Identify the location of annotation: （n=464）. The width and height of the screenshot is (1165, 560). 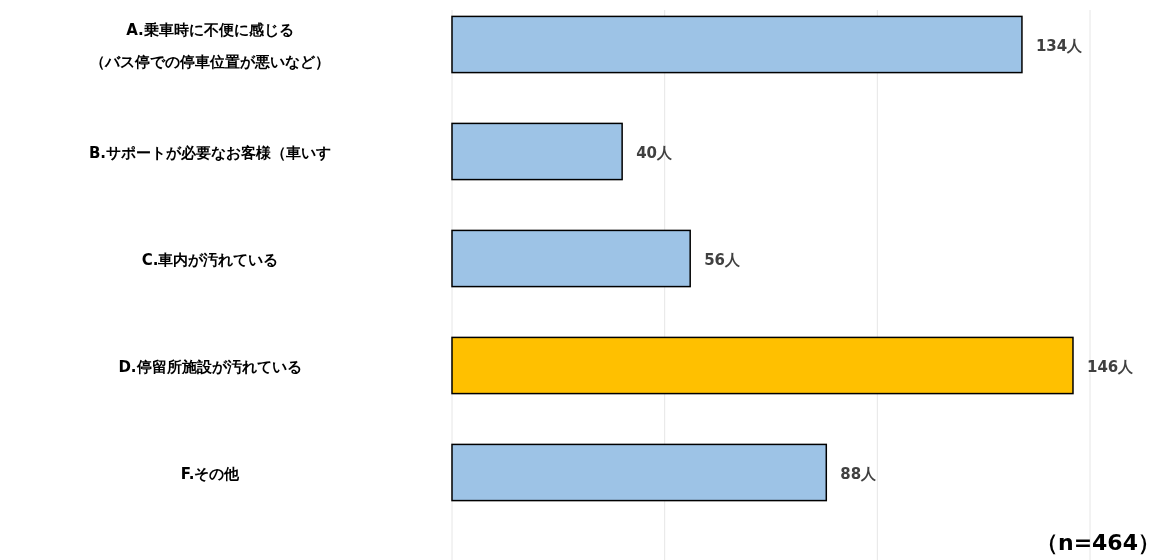
(1097, 542).